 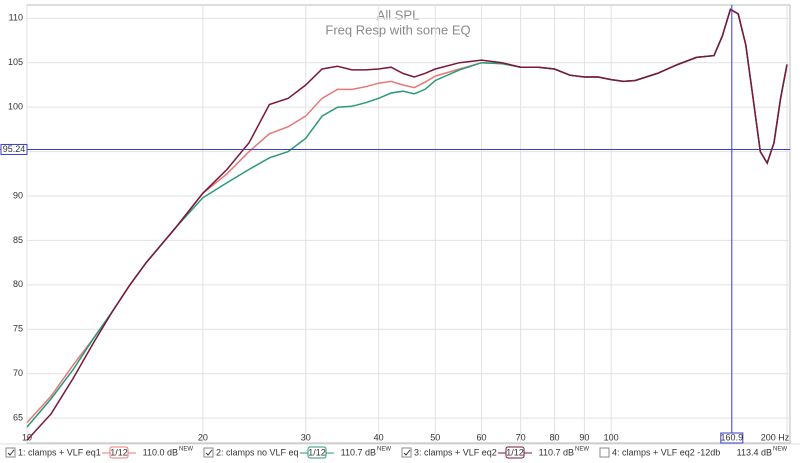 What do you see at coordinates (15, 107) in the screenshot?
I see `y-tick-label: 100` at bounding box center [15, 107].